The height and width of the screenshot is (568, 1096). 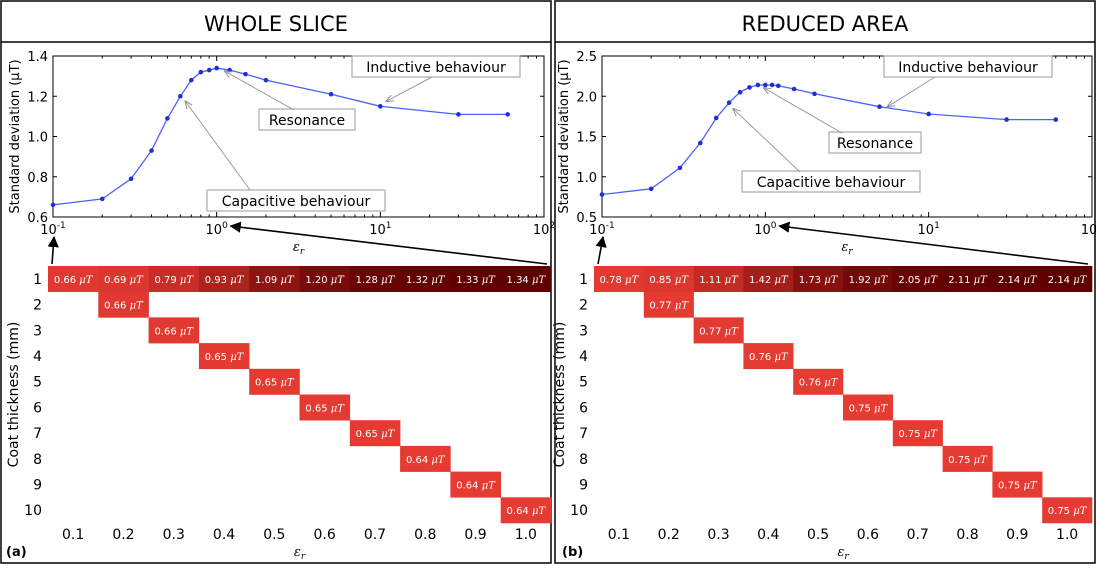 I want to click on row-label: 5, so click(x=37, y=383).